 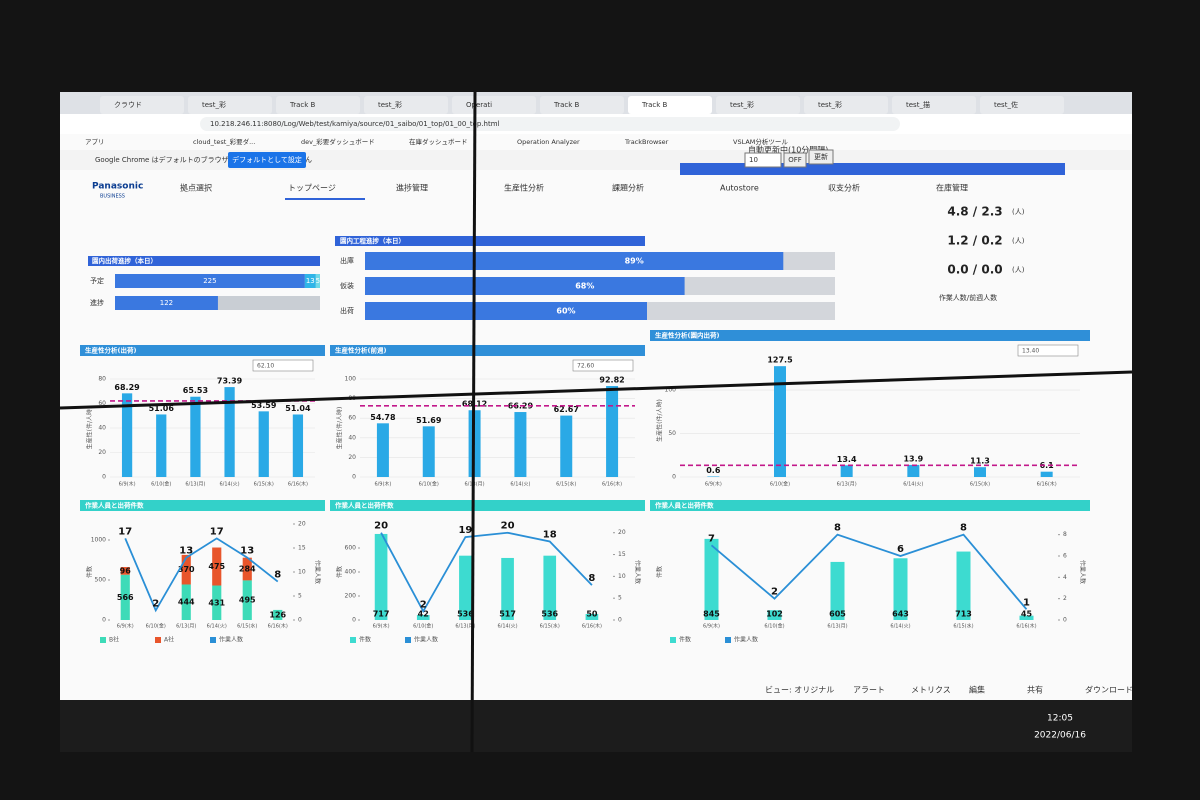 I want to click on bar-value: 51.04, so click(x=298, y=408).